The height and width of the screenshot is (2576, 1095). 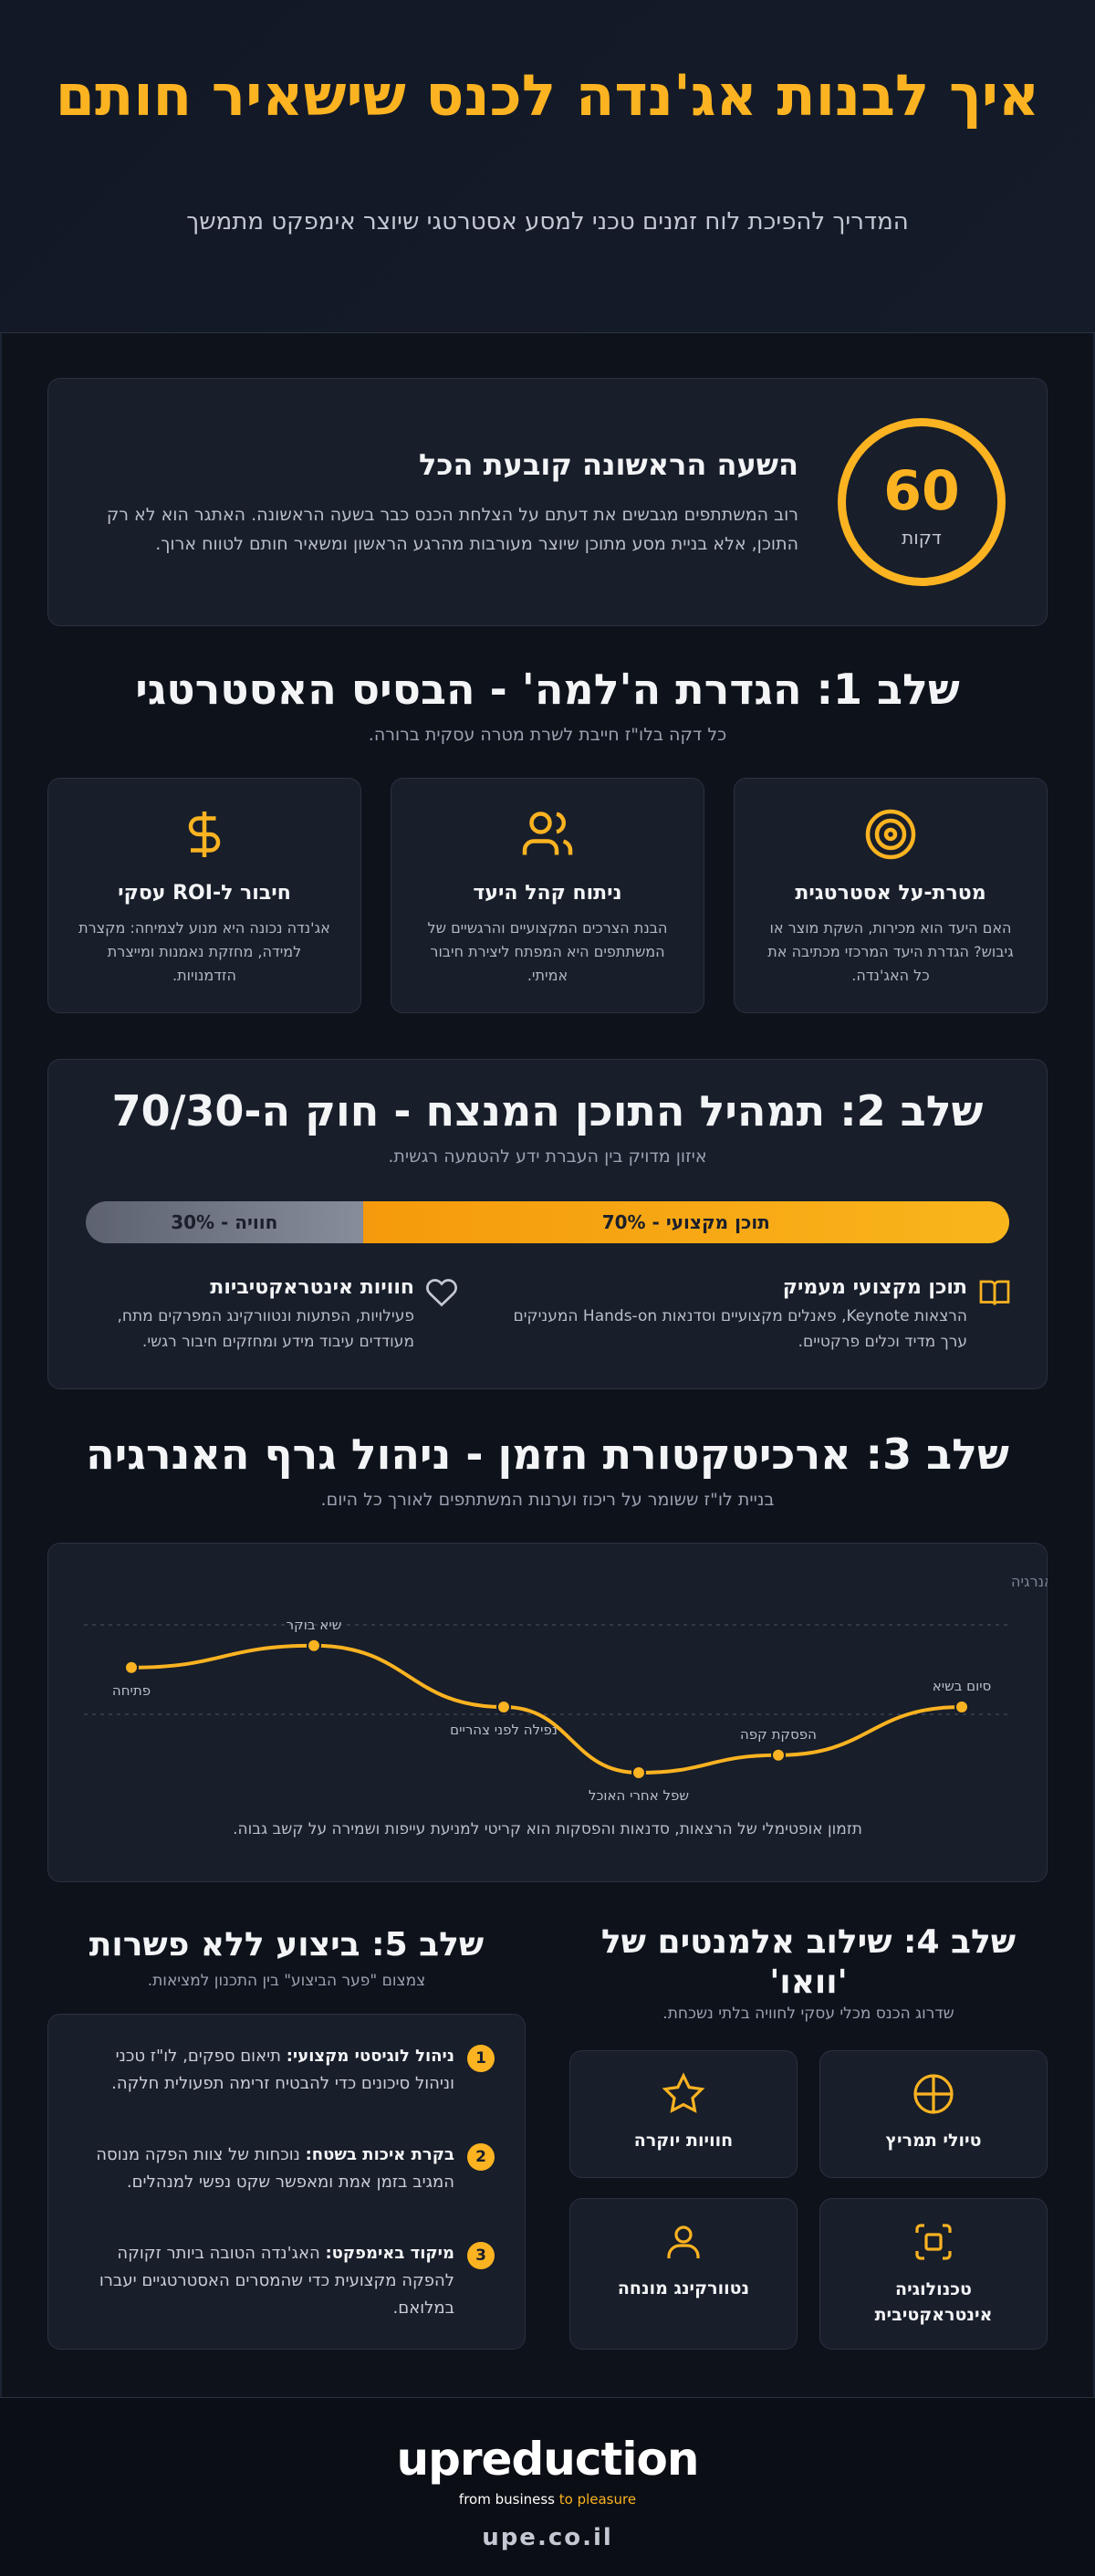 I want to click on tagline-part-1: from business, so click(x=508, y=2499).